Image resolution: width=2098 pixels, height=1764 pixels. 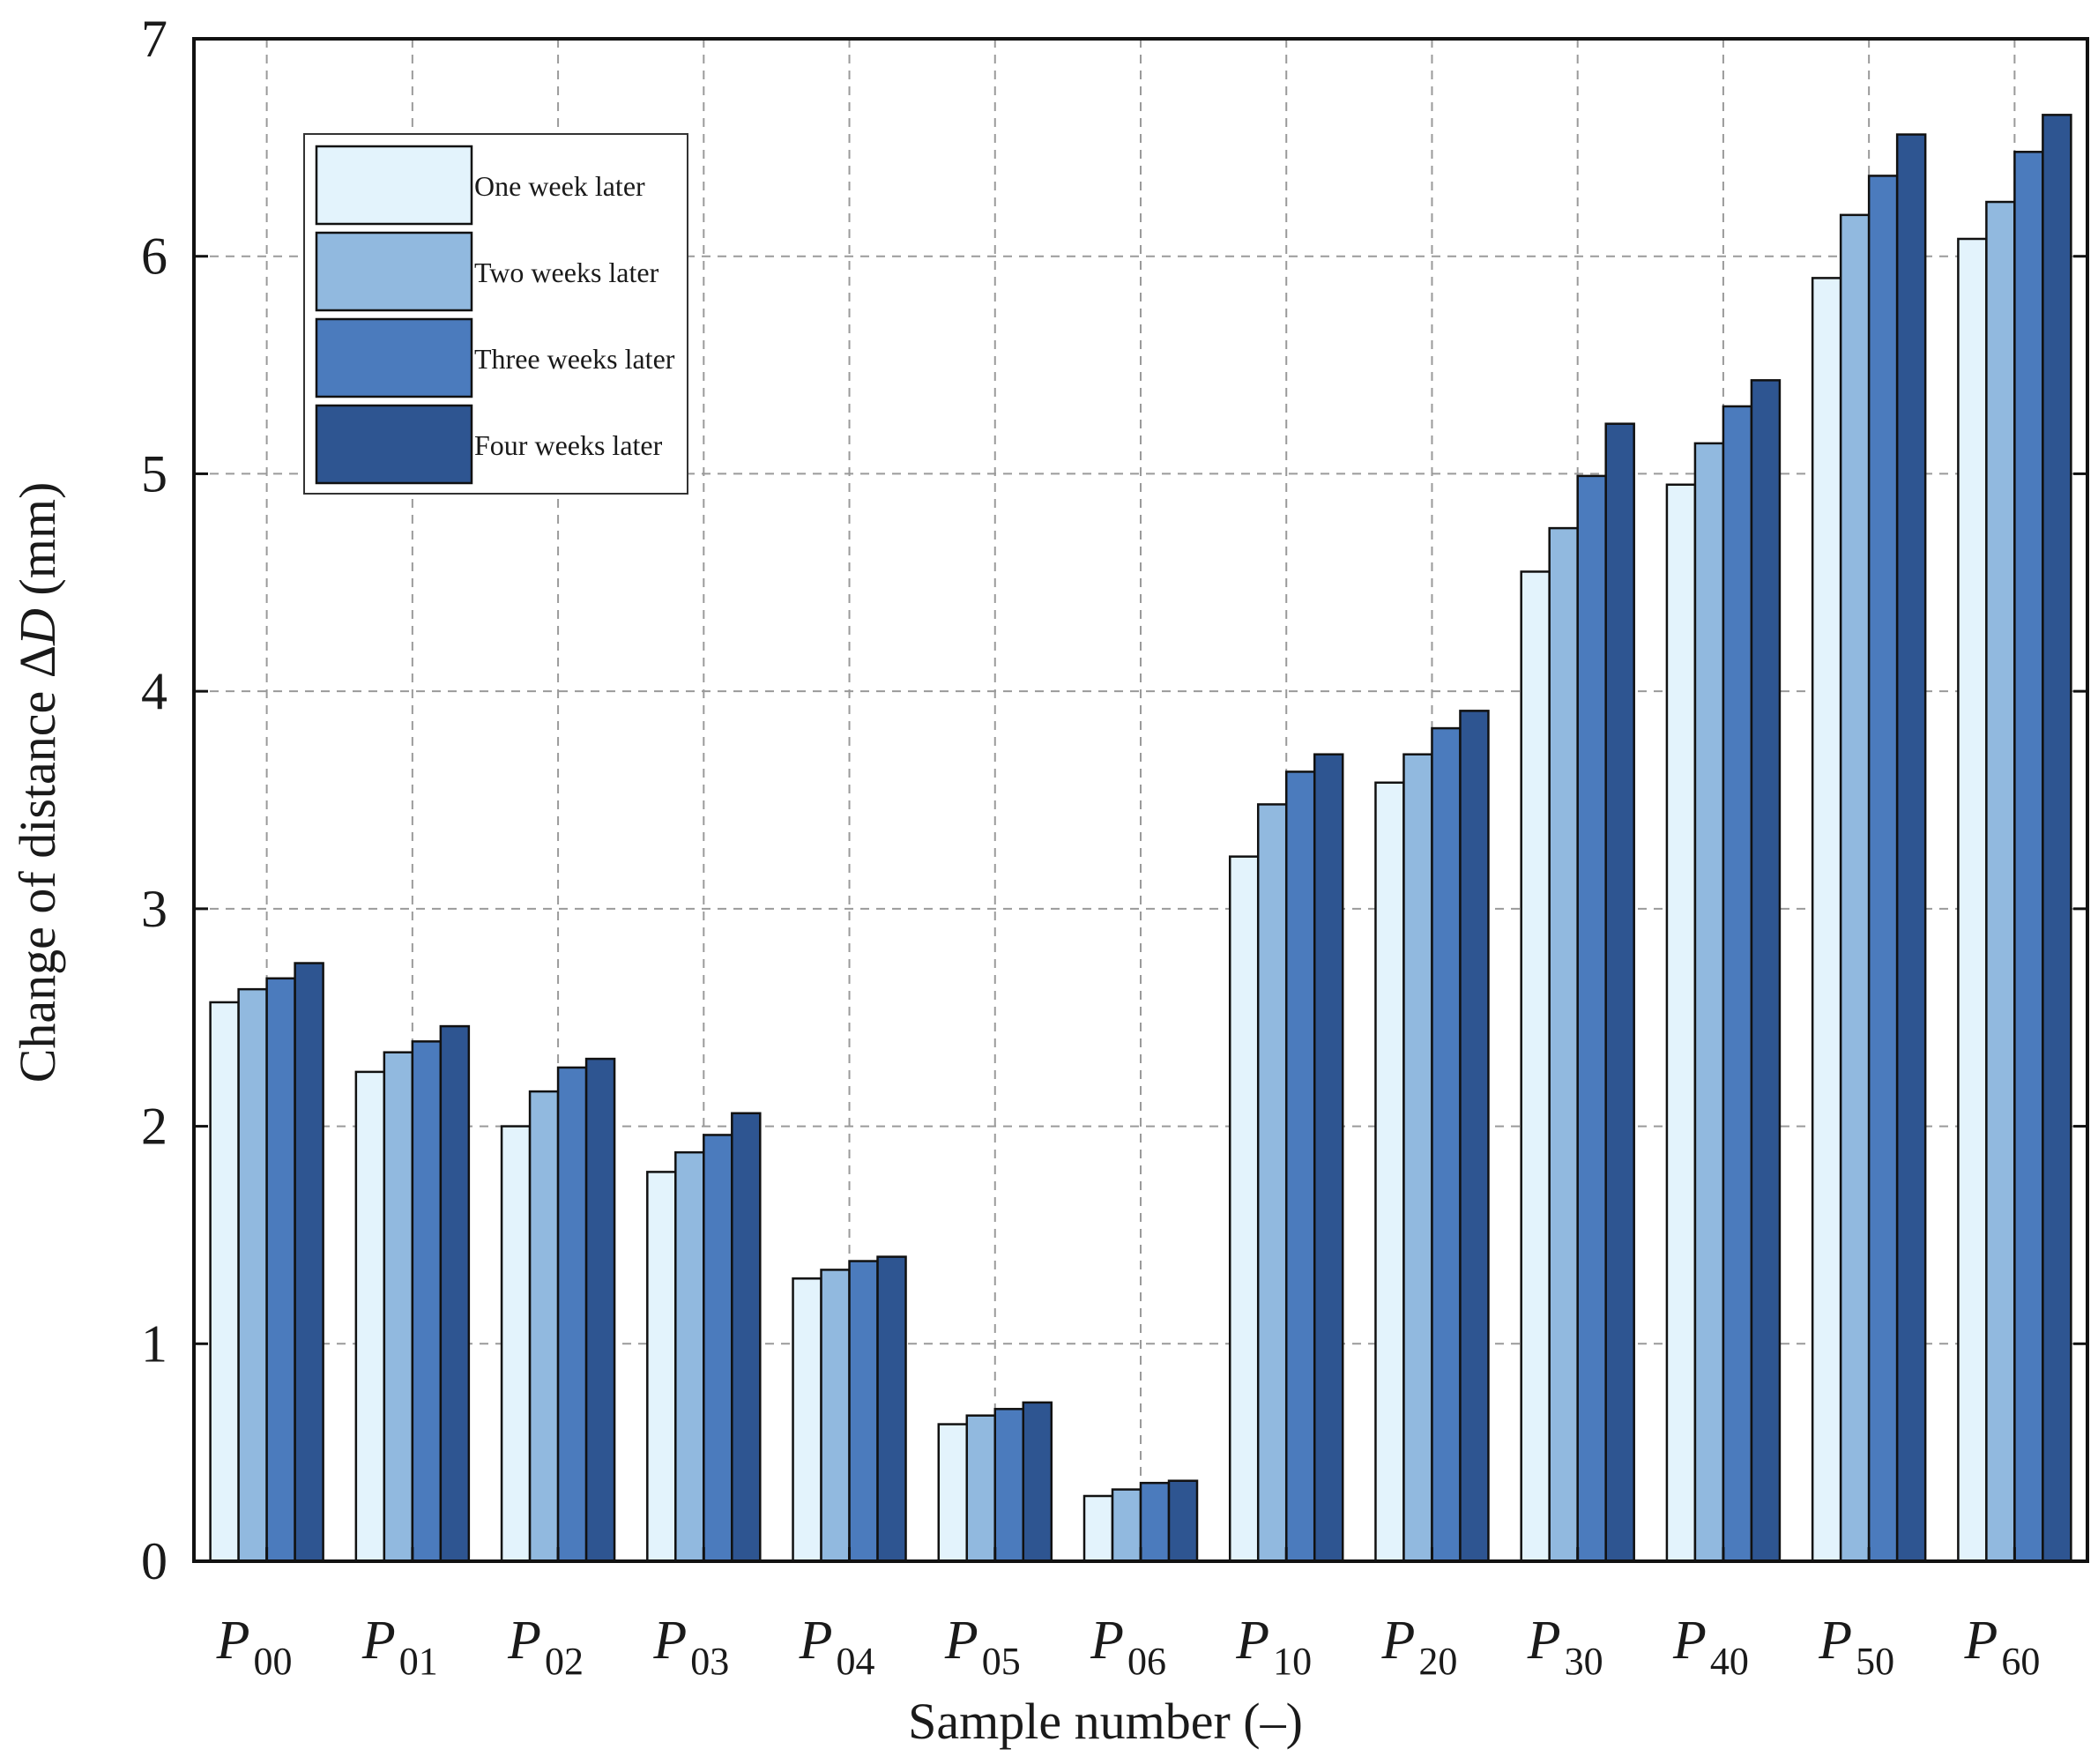 I want to click on bar-three-weeks-later-P01, so click(x=427, y=1302).